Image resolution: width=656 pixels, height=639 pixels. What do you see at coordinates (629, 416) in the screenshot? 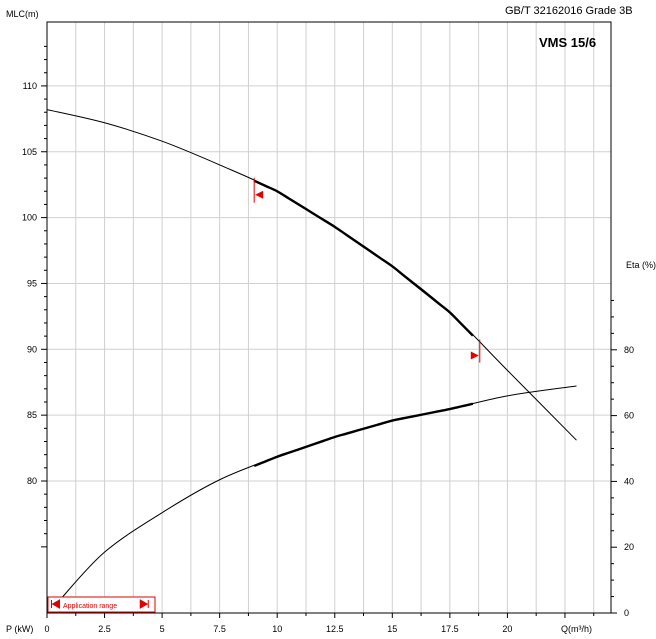
I see `right-axis-tick-label: 60` at bounding box center [629, 416].